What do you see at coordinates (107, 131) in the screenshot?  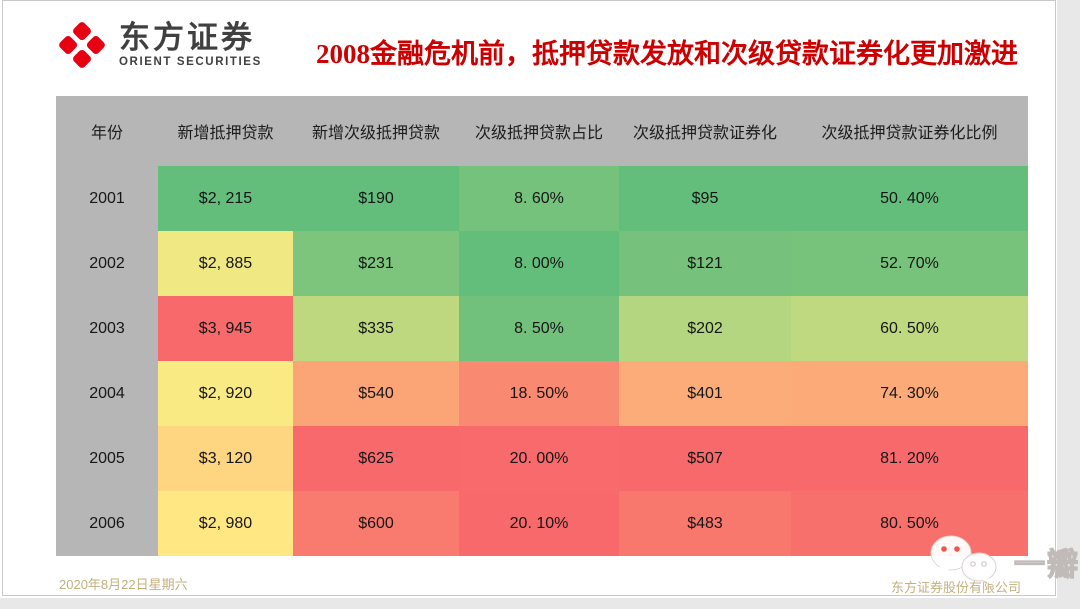 I see `column-header-year: 年份` at bounding box center [107, 131].